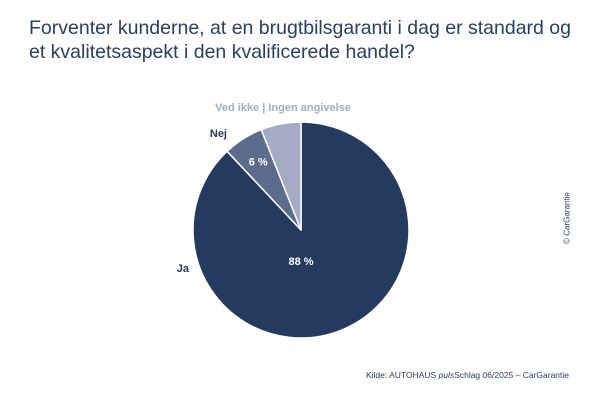 Image resolution: width=600 pixels, height=401 pixels. Describe the element at coordinates (511, 375) in the screenshot. I see `source-suffix: Schlag 06/2025 – CarGarantie` at that location.